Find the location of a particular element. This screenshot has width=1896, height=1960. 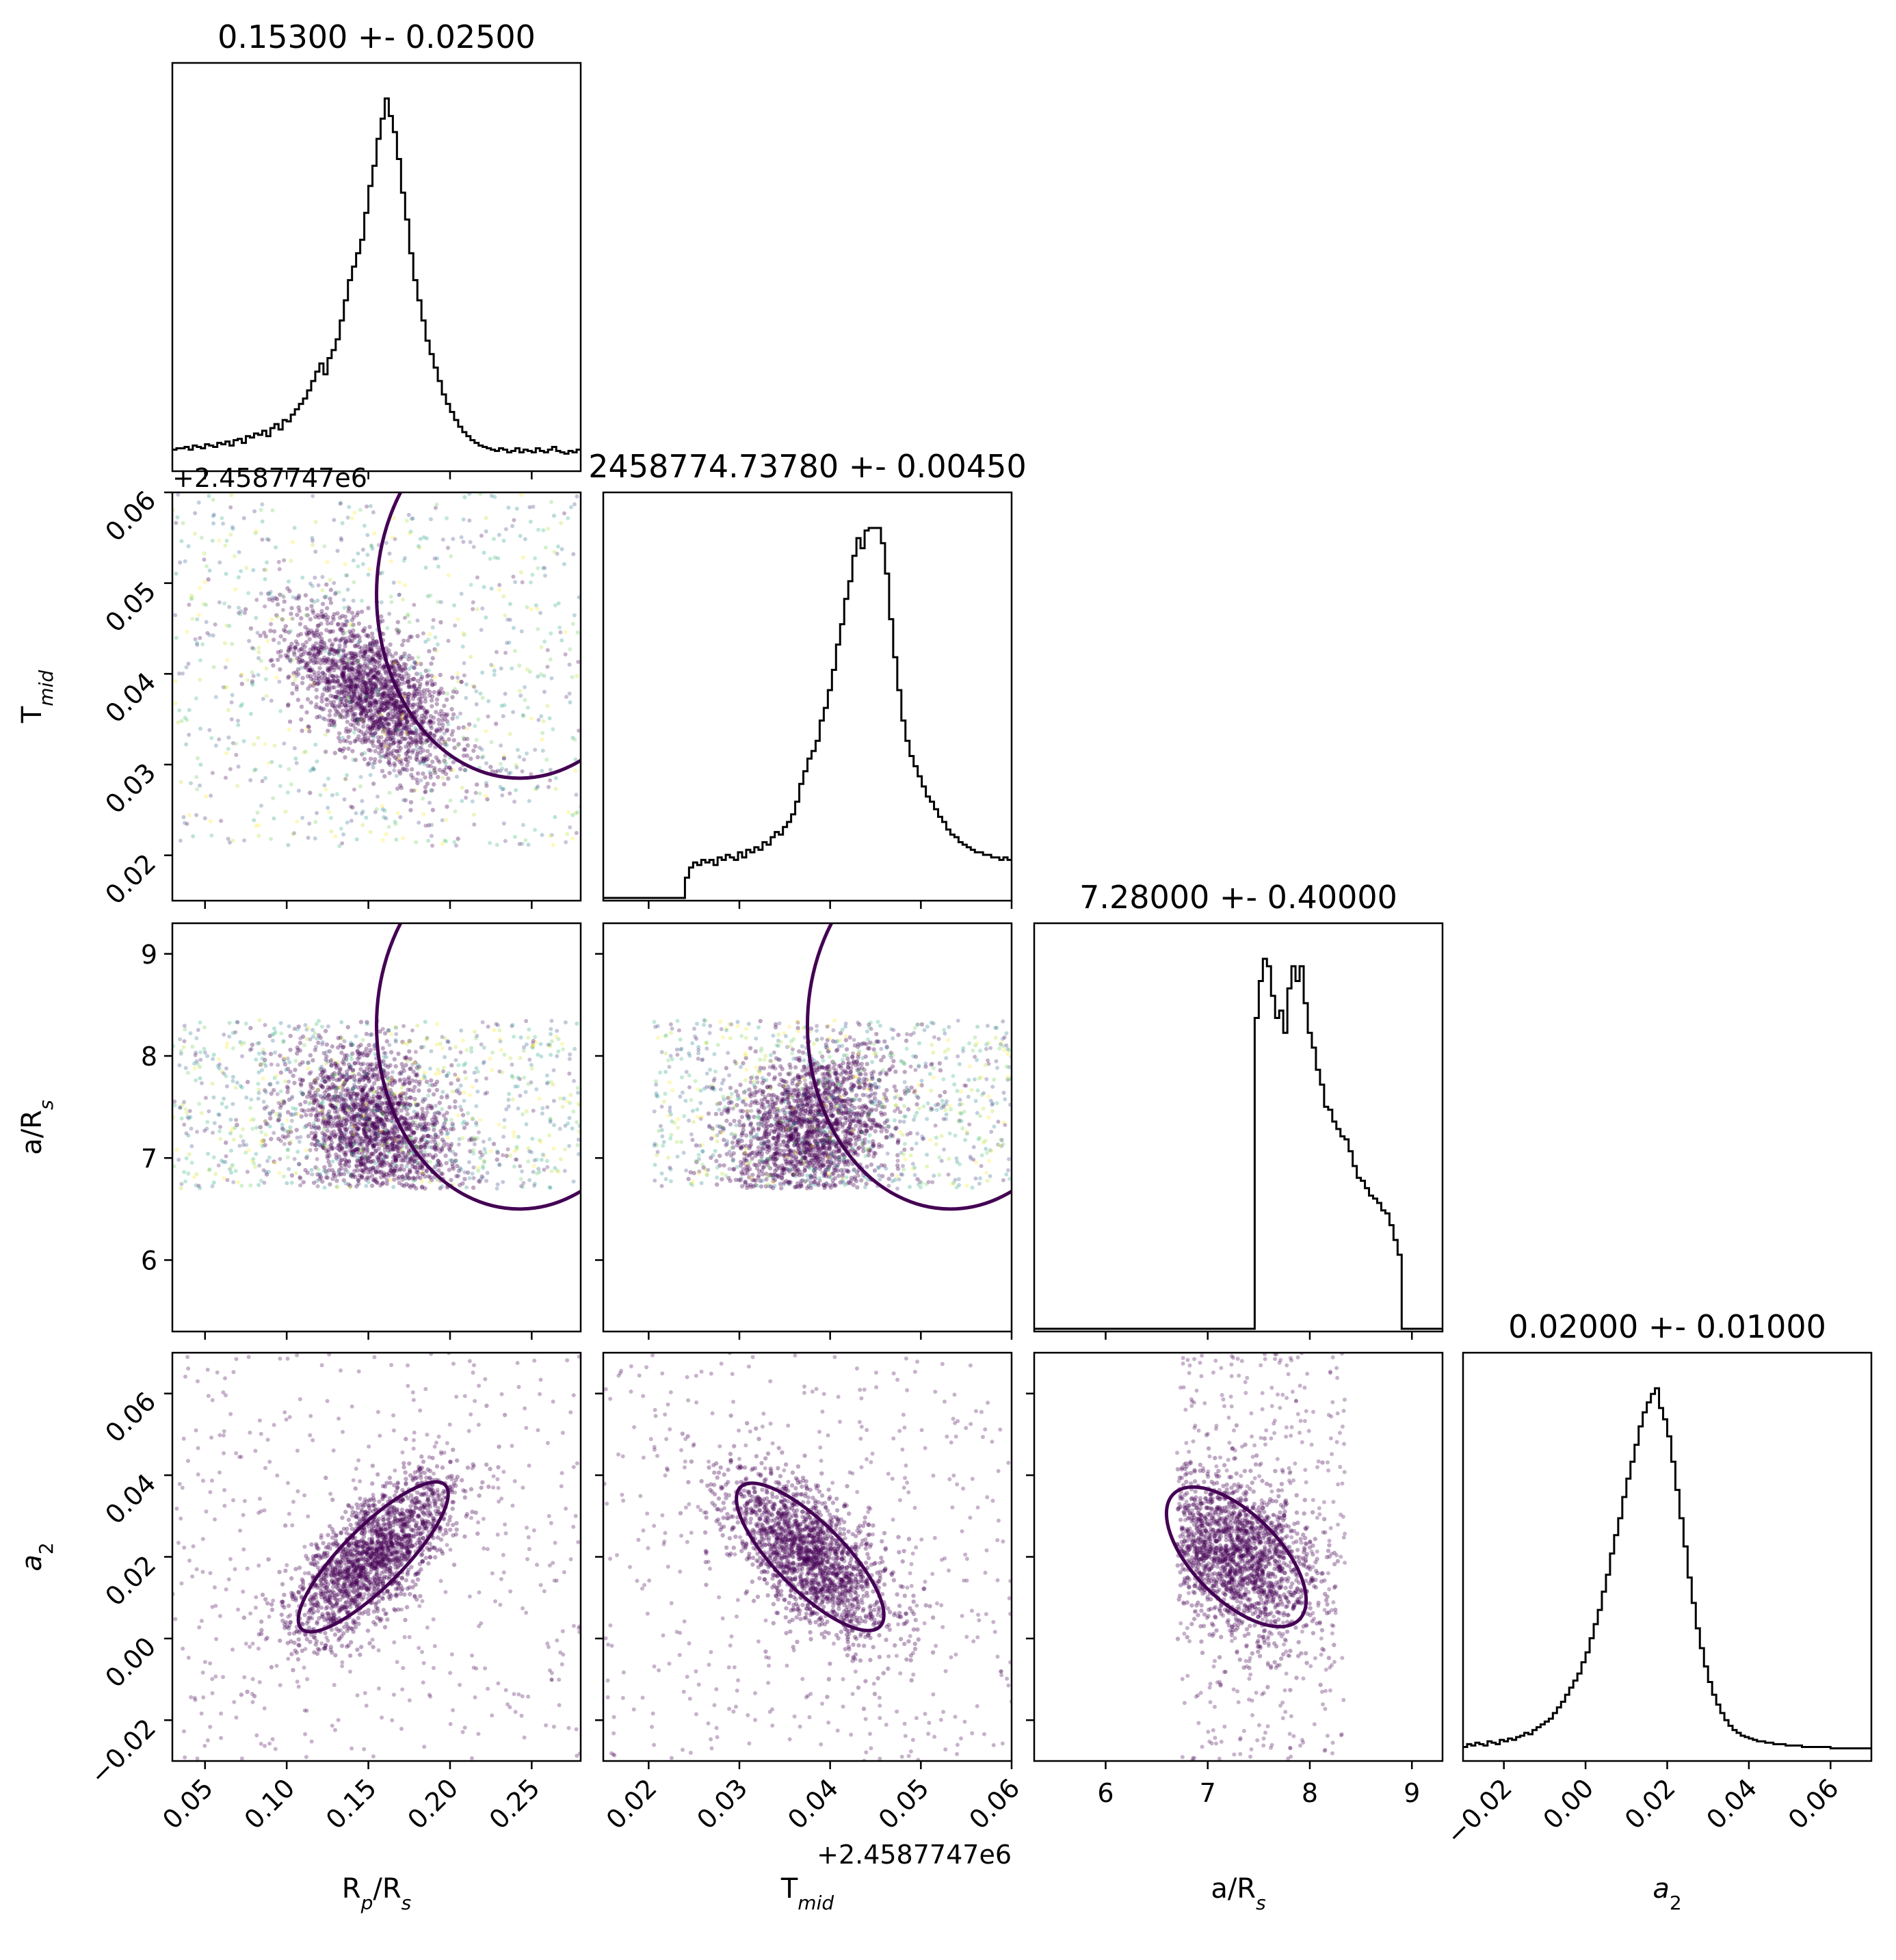

ylabel-tmid: Tmid is located at coordinates (36, 697).